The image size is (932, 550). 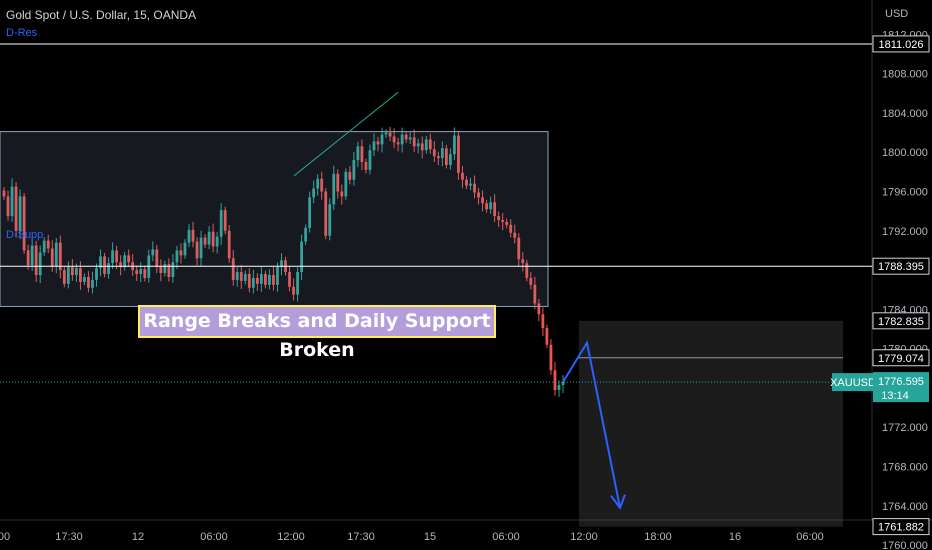 I want to click on current-price-tag, so click(x=901, y=387).